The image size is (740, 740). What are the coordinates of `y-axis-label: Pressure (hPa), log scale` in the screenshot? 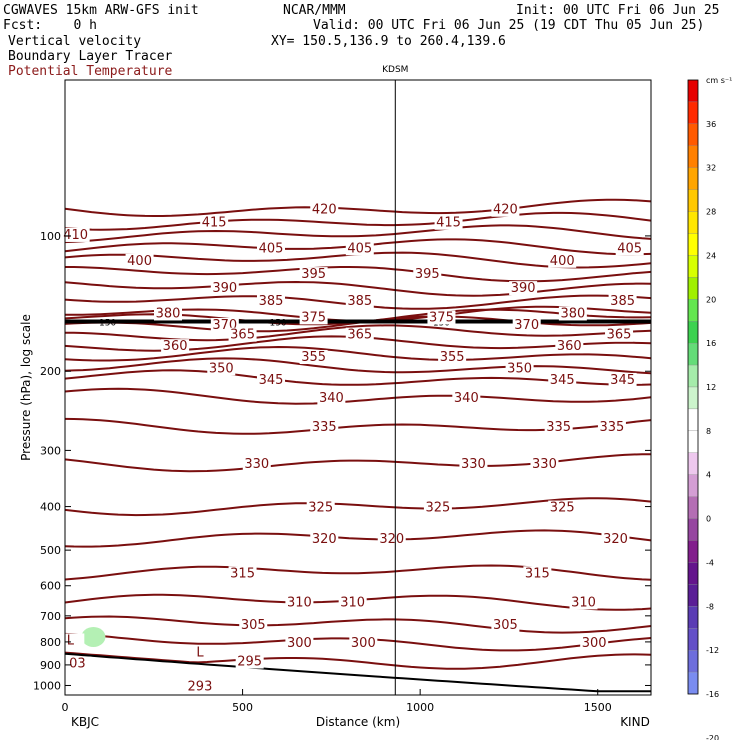 It's located at (26, 387).